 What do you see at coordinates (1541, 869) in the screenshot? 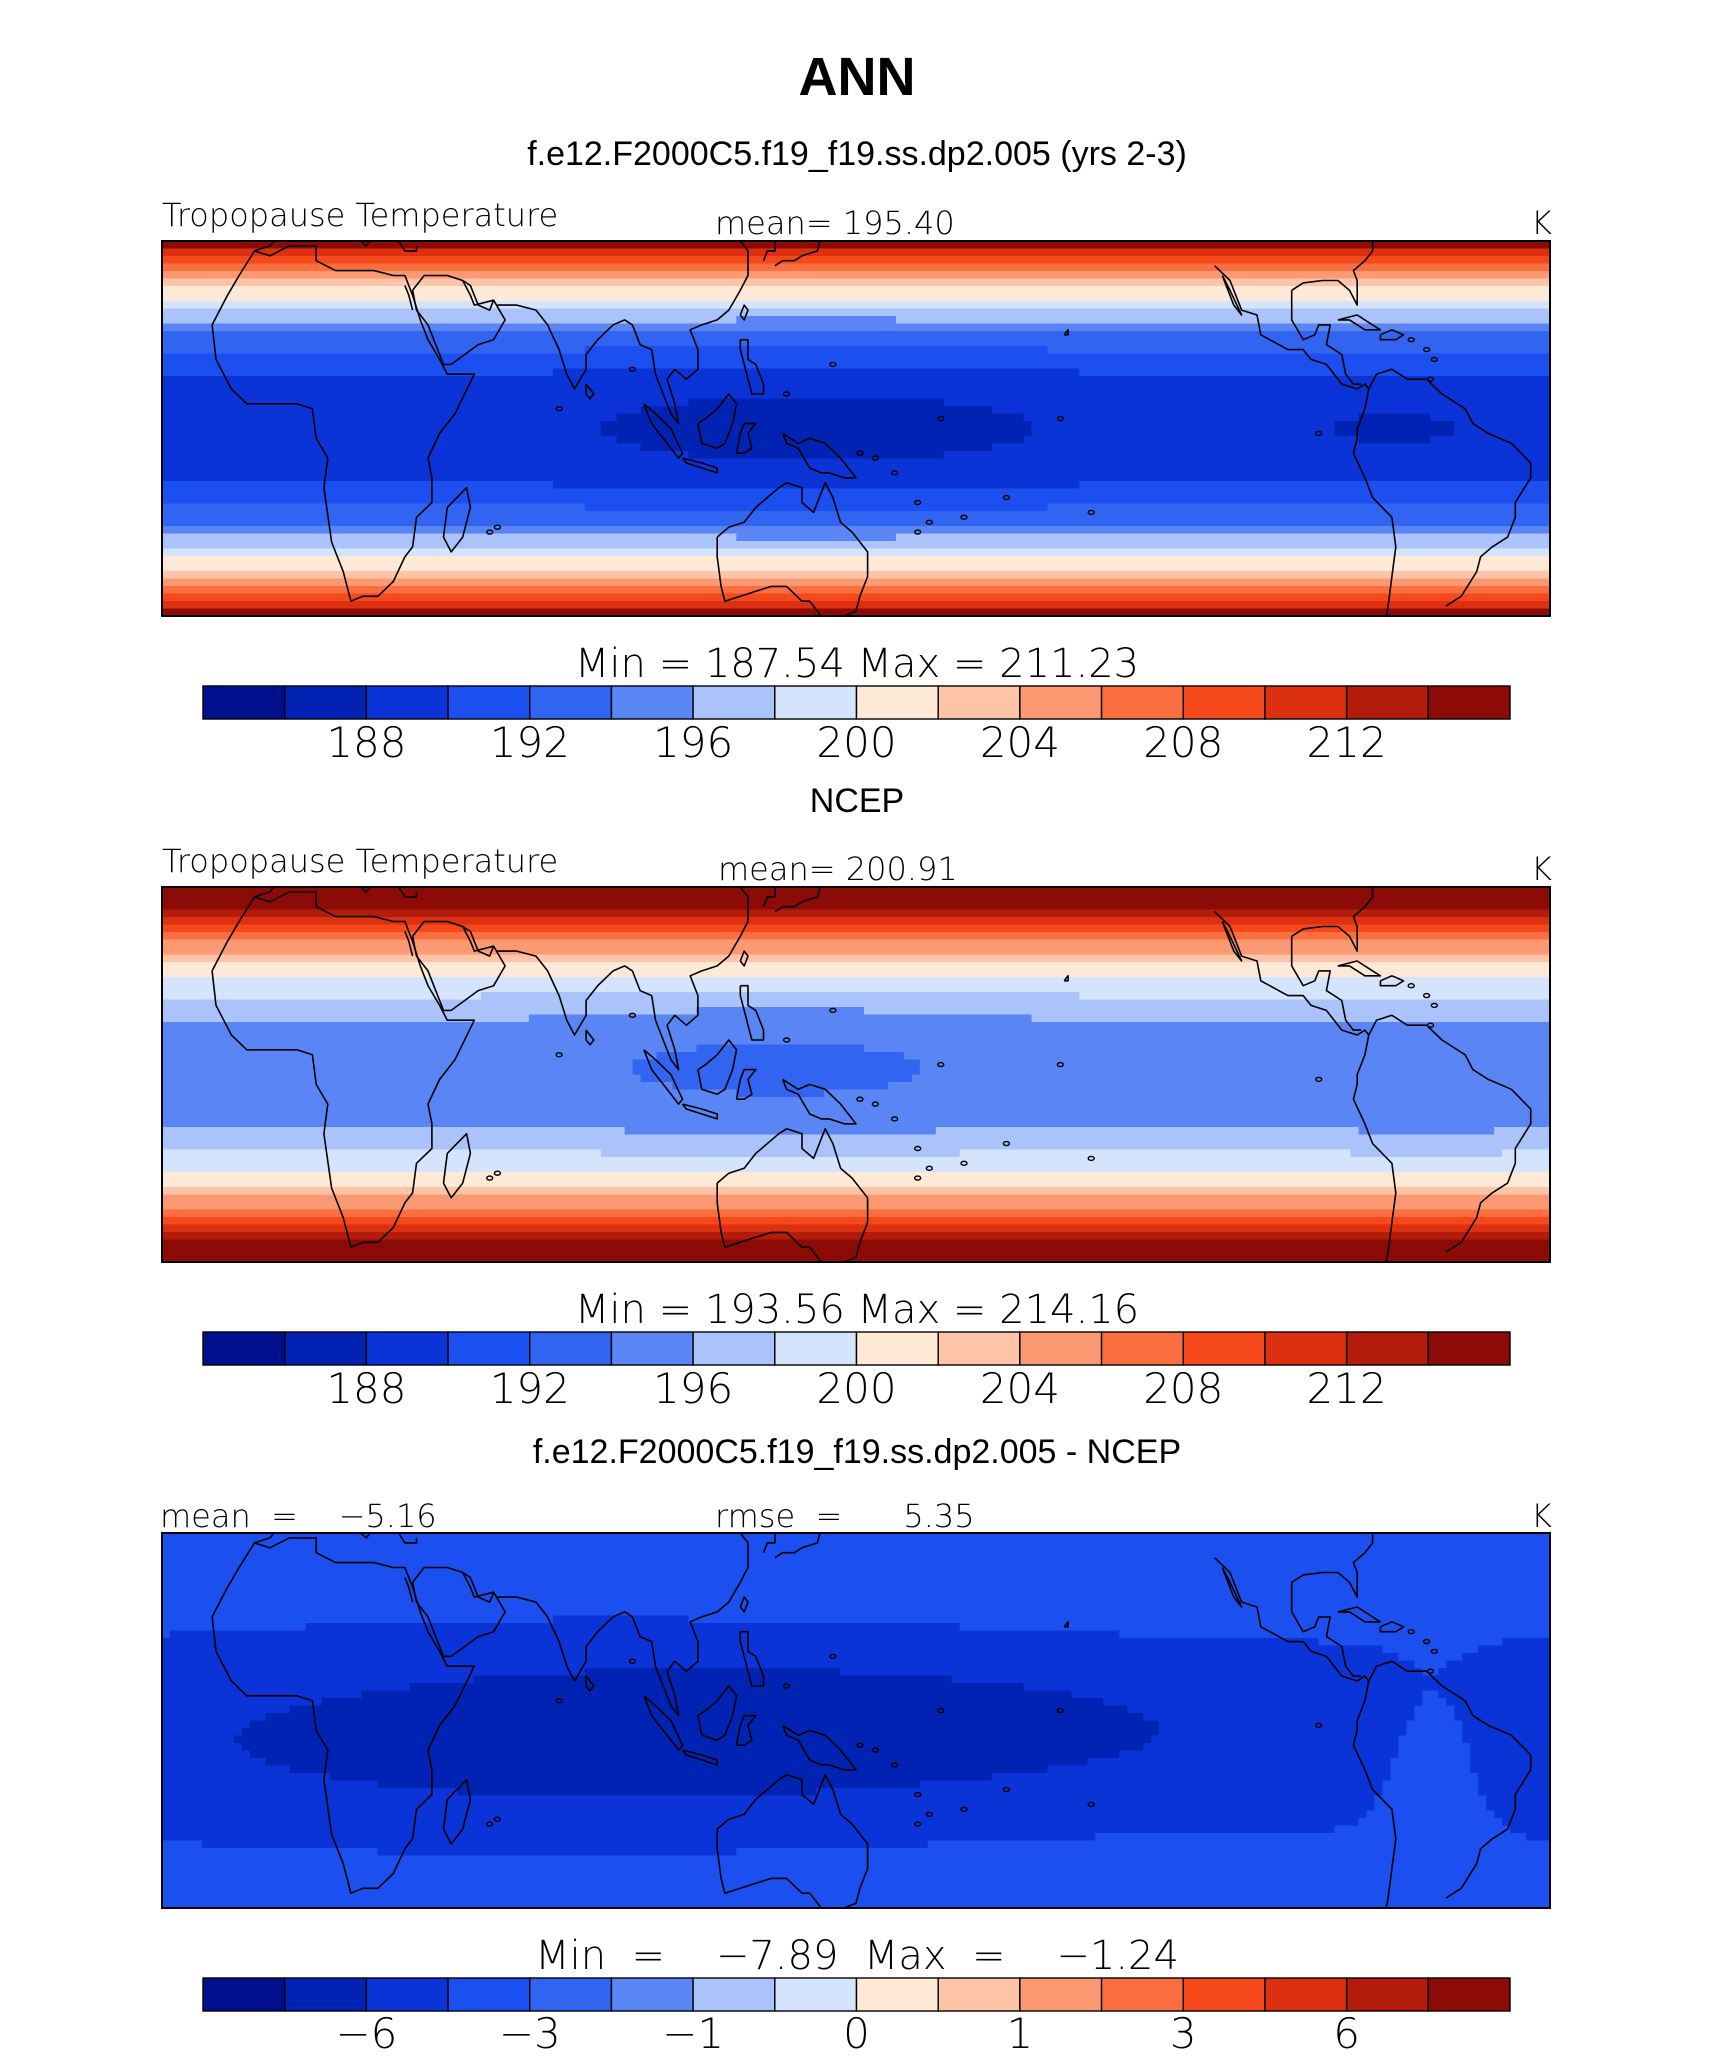
I see `units-label: K` at bounding box center [1541, 869].